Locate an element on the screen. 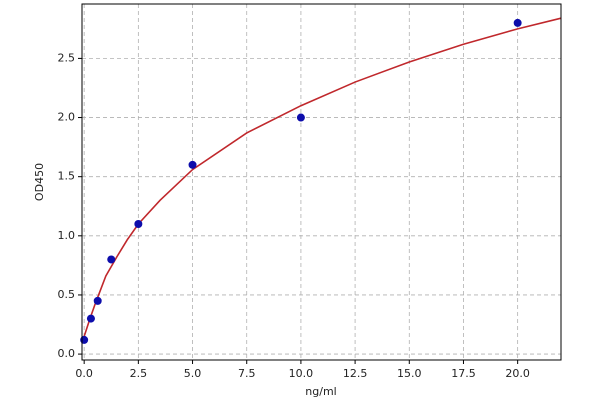  y-tick-label: 2.0 is located at coordinates (67, 117).